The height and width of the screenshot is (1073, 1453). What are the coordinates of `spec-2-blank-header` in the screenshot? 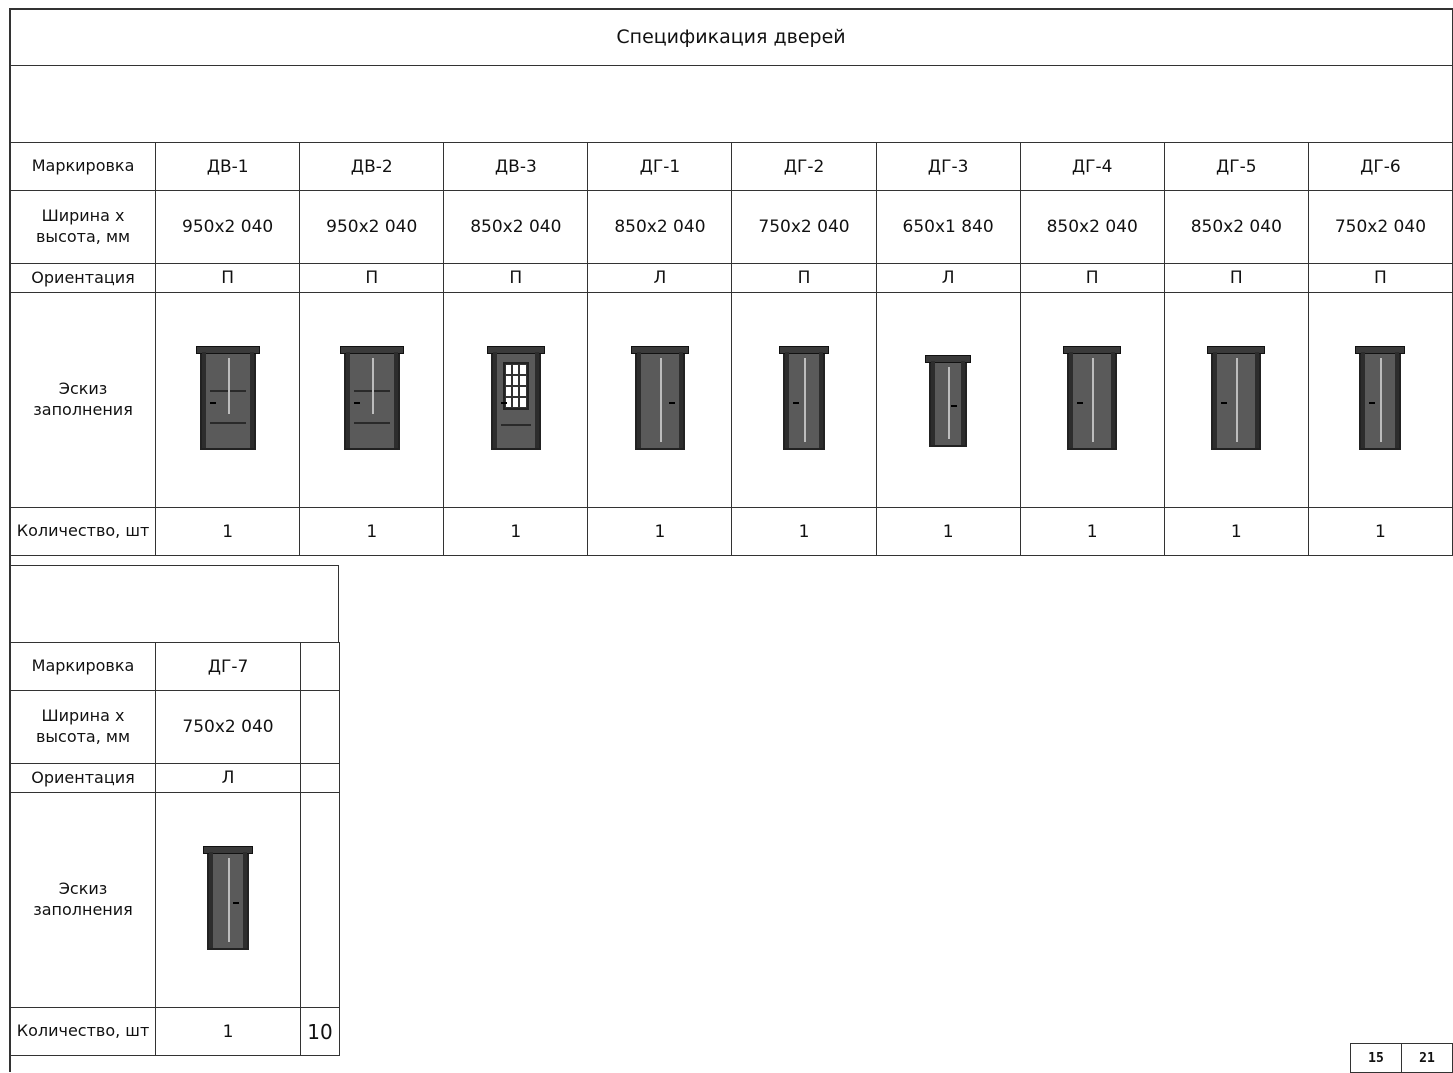 It's located at (174, 604).